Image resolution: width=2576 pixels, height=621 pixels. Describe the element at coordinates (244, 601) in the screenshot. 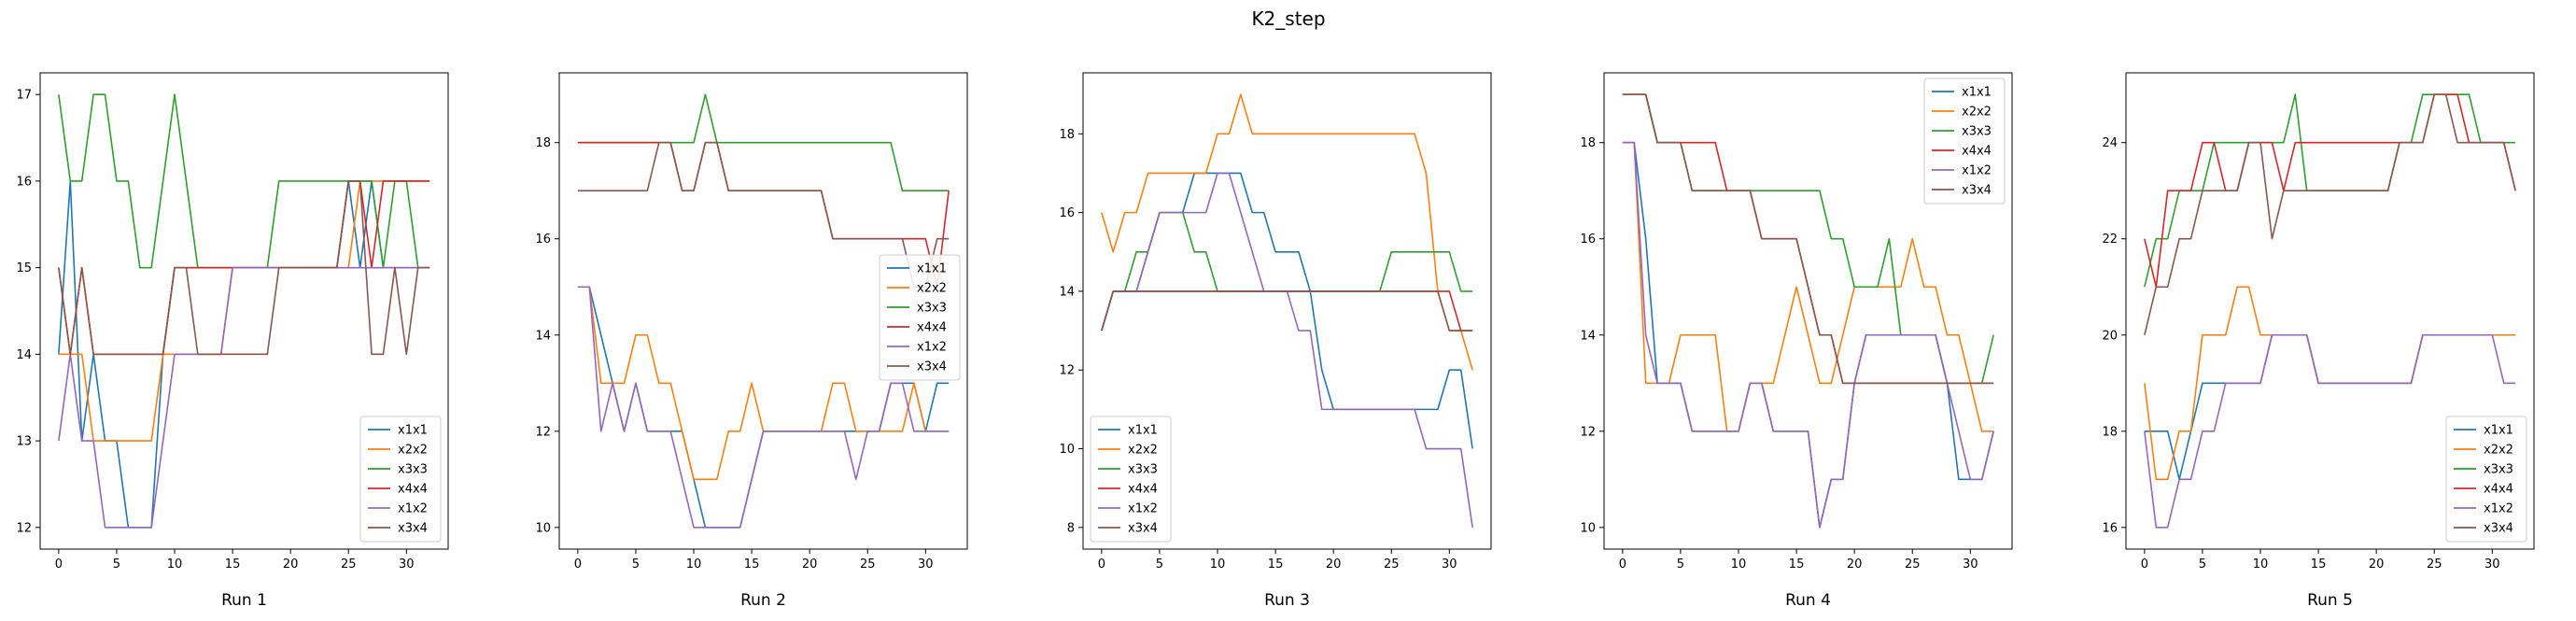

I see `x-axis-label: Run 1` at that location.